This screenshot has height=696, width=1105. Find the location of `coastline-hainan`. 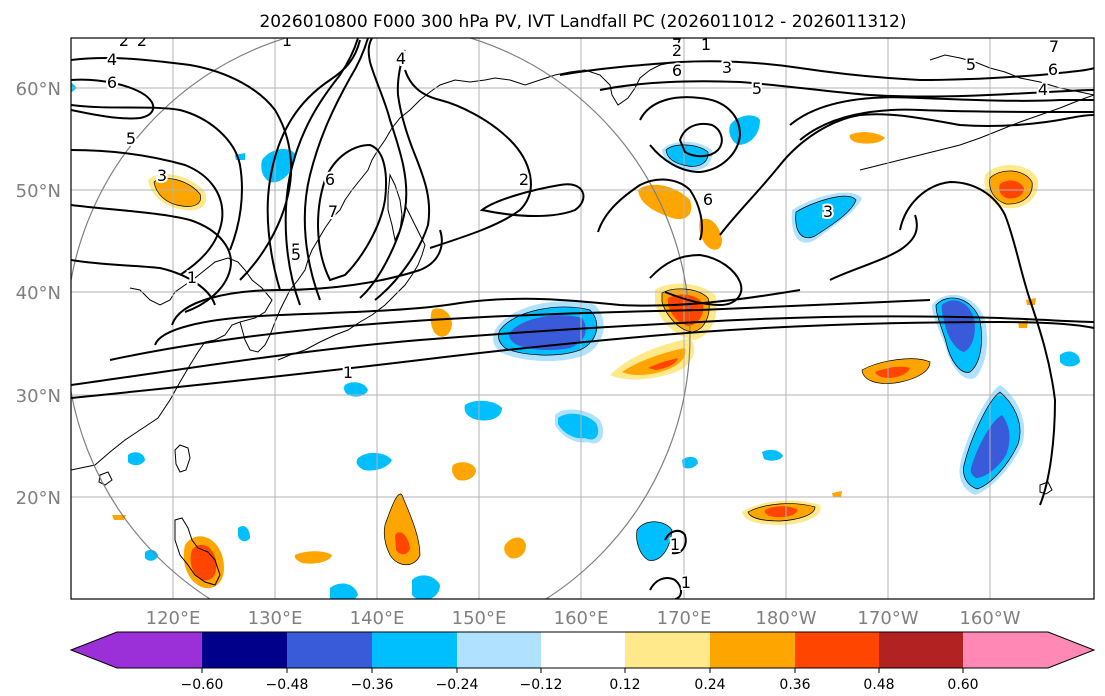

coastline-hainan is located at coordinates (105, 478).